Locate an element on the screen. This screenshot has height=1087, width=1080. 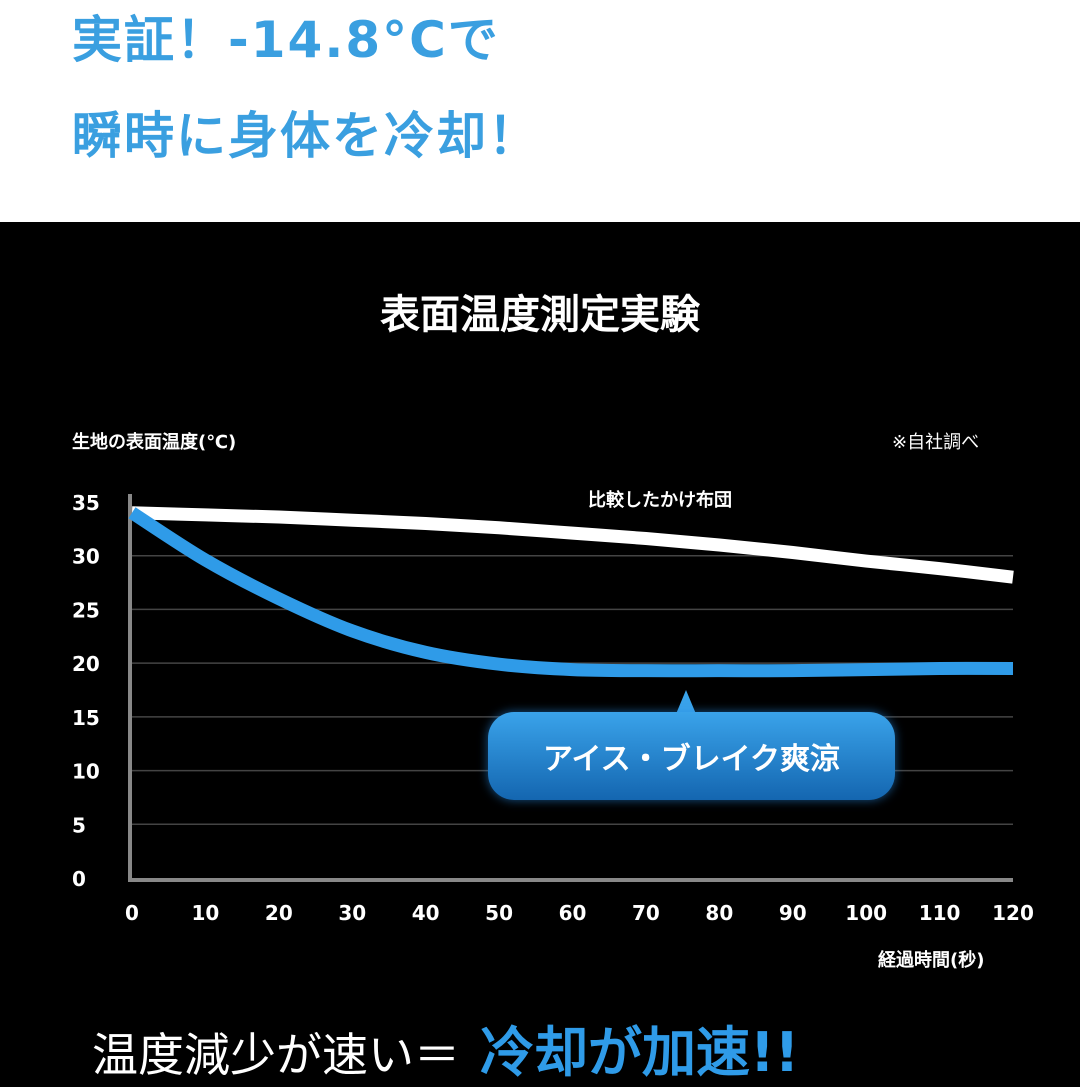
series-label-blue: アイス・ブレイク爽涼 is located at coordinates (691, 756).